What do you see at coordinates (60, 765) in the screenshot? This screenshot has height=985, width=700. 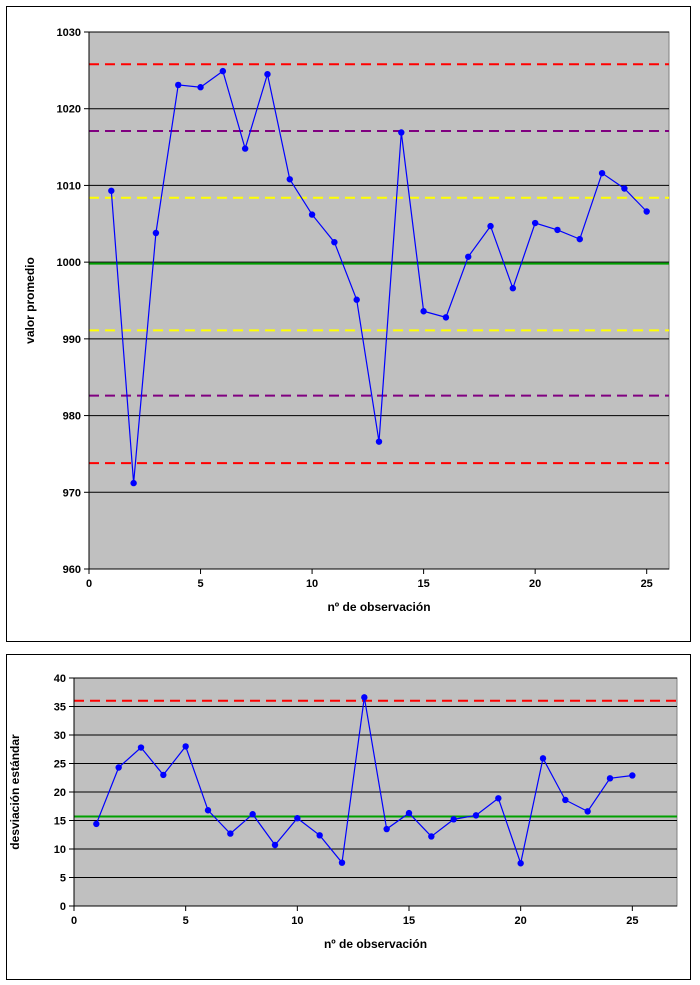 I see `y-tick-label: 25` at bounding box center [60, 765].